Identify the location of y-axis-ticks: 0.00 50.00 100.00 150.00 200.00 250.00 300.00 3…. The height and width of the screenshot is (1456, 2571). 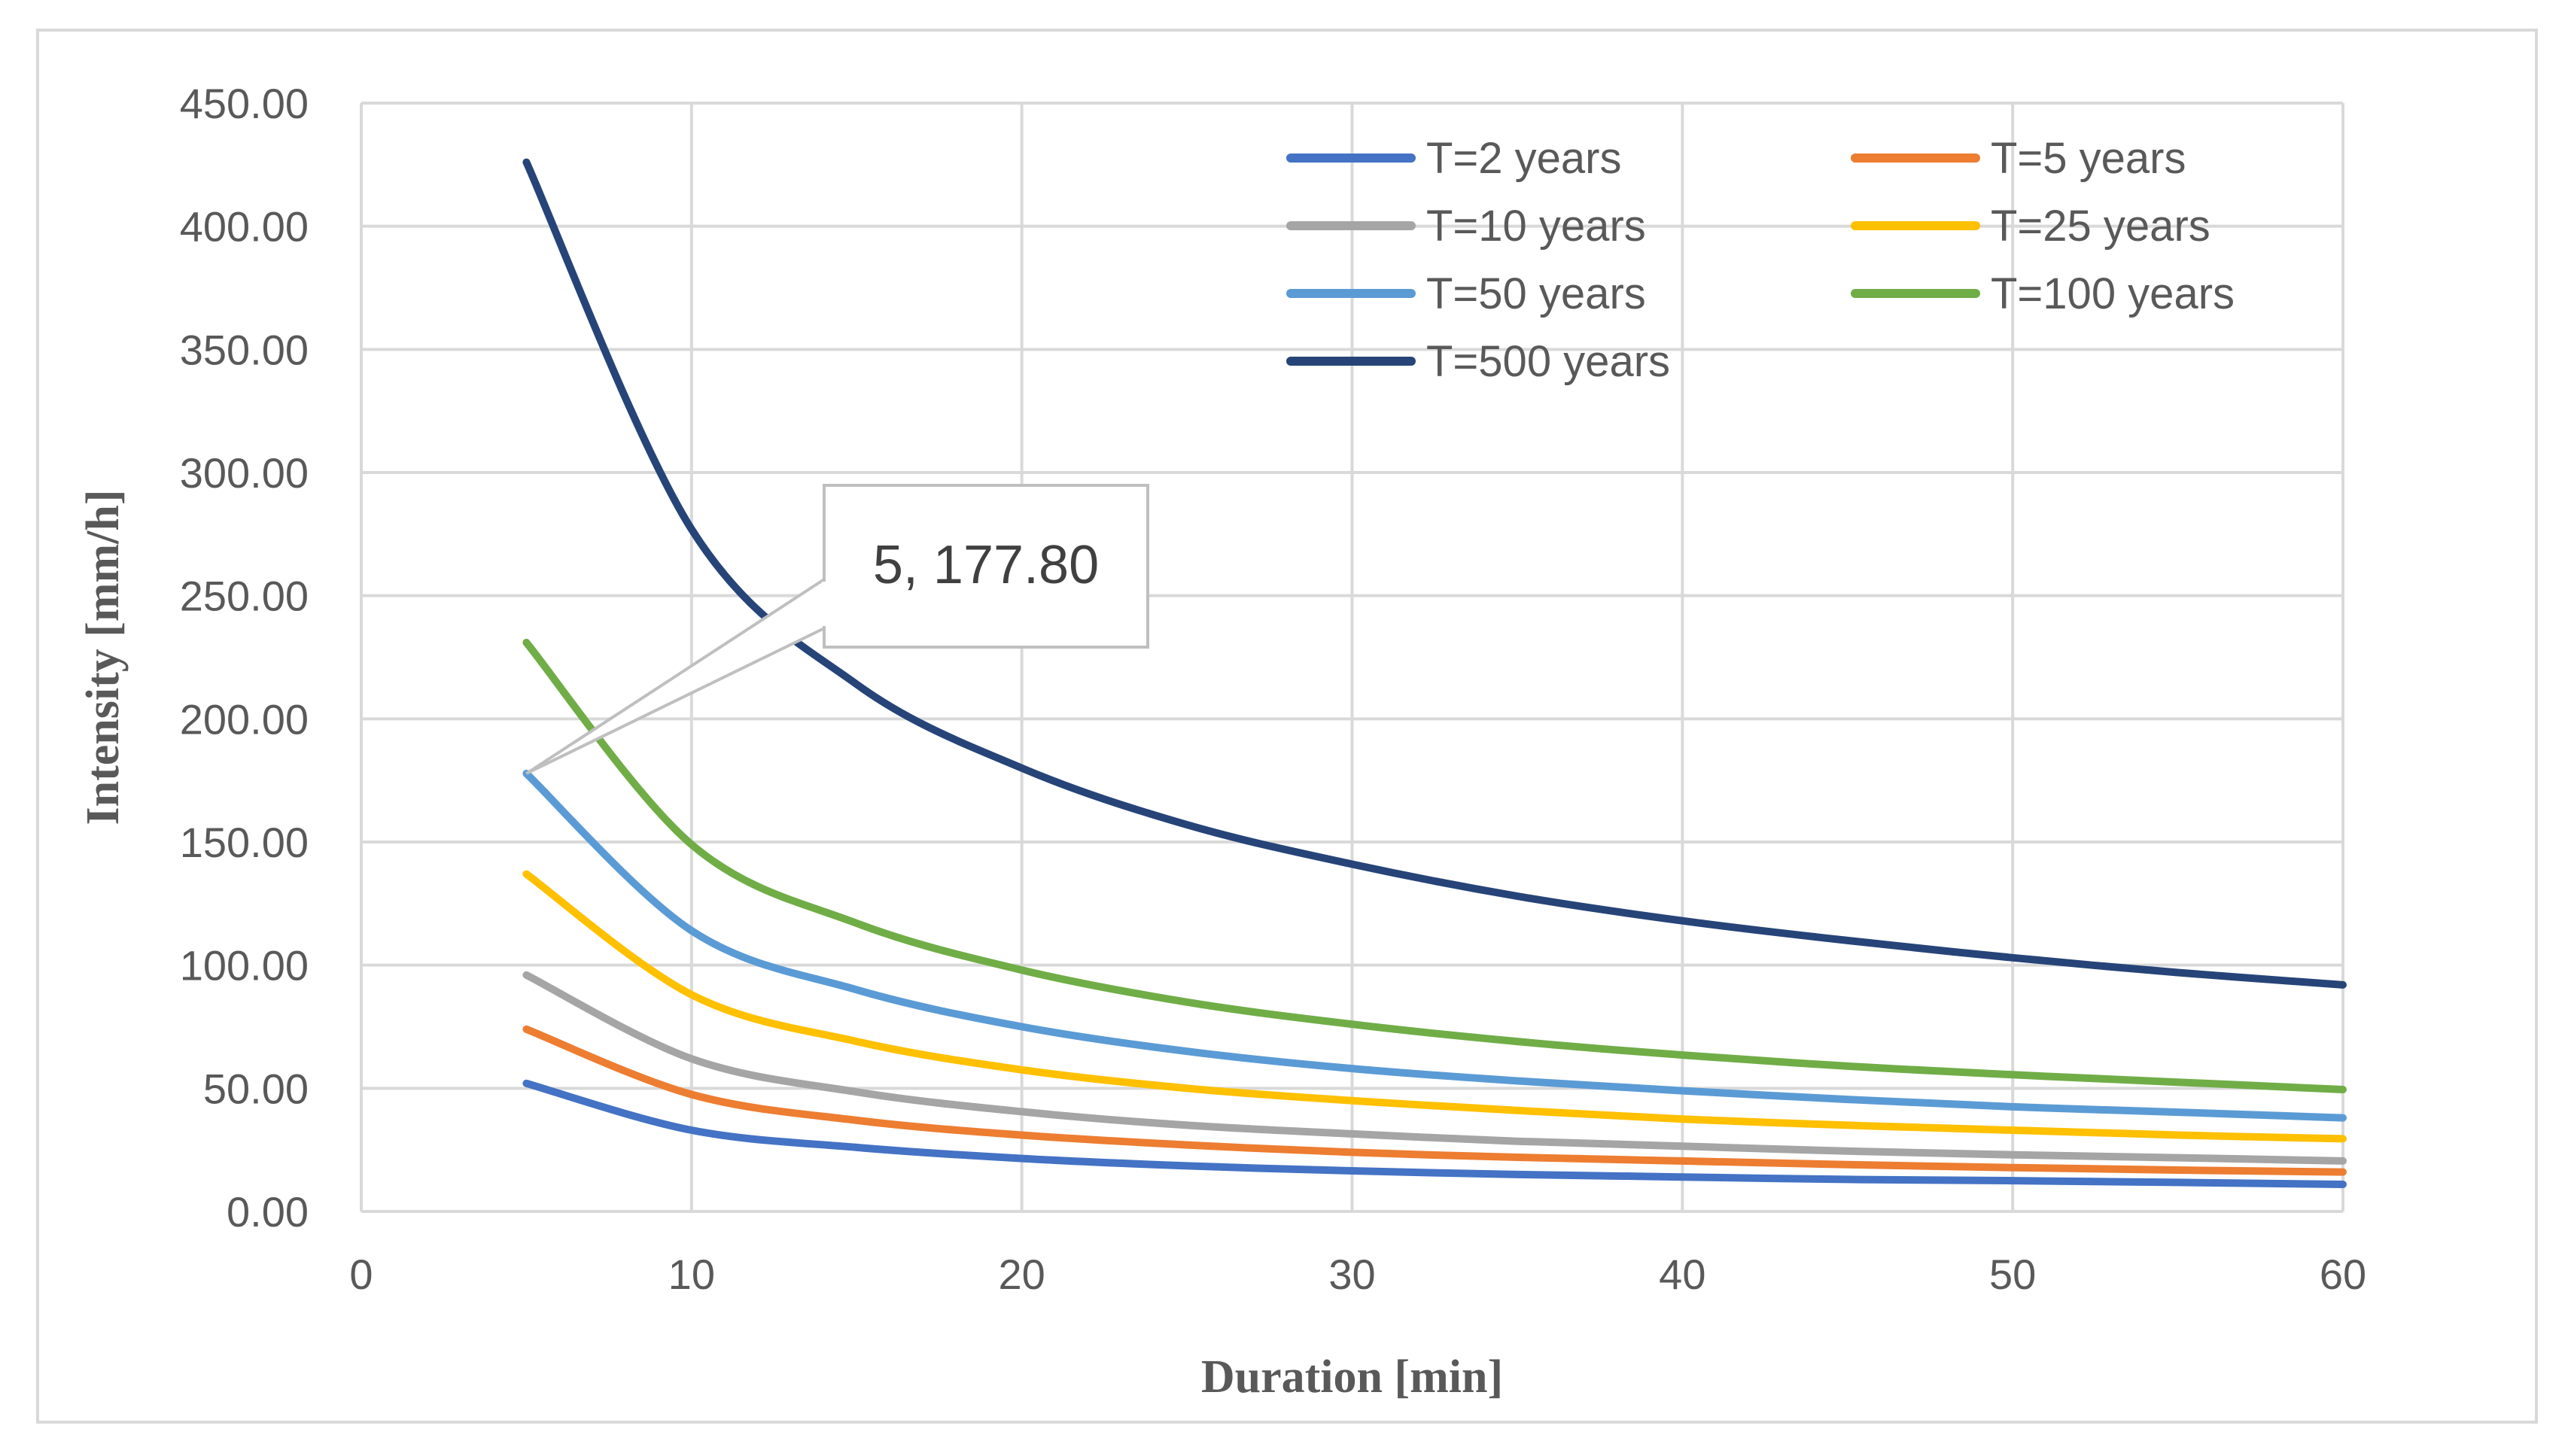
(245, 658).